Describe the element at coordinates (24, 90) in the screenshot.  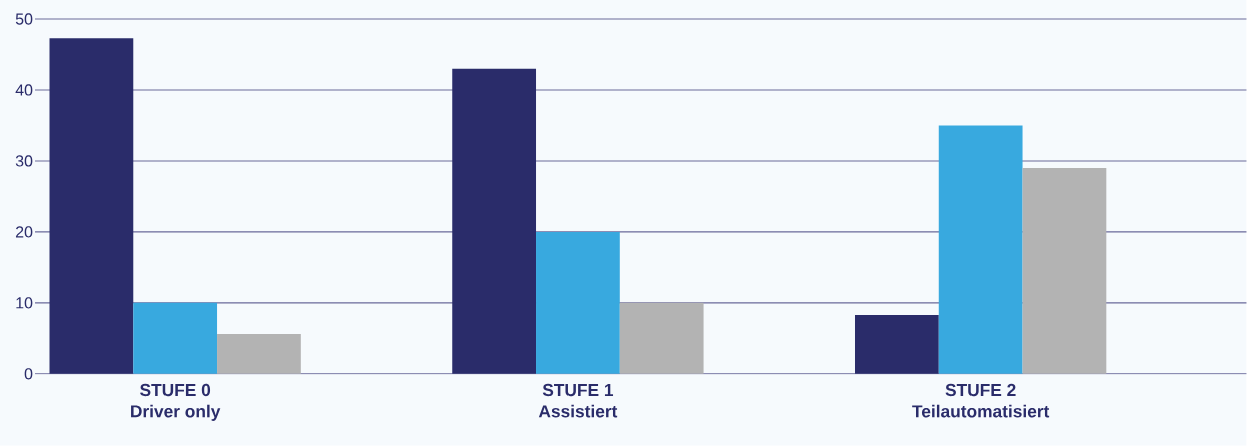
I see `y-tick-label: 40` at that location.